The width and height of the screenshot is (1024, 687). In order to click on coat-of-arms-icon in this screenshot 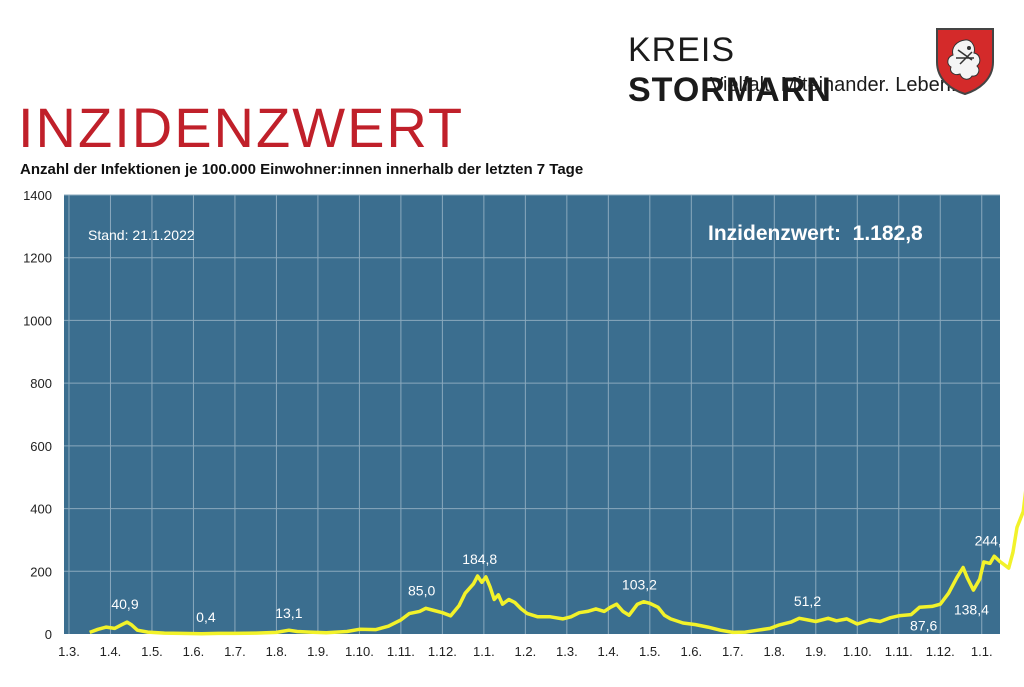, I will do `click(965, 62)`.